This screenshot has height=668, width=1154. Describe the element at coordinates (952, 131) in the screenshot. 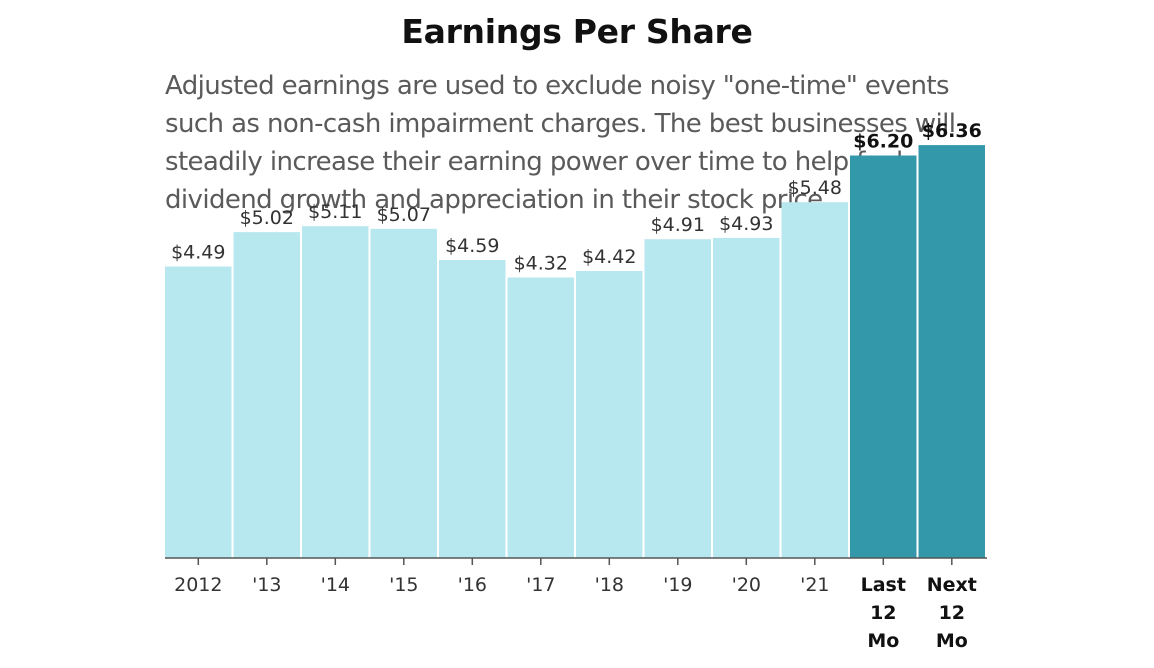

I see `data-label: $6.36` at that location.